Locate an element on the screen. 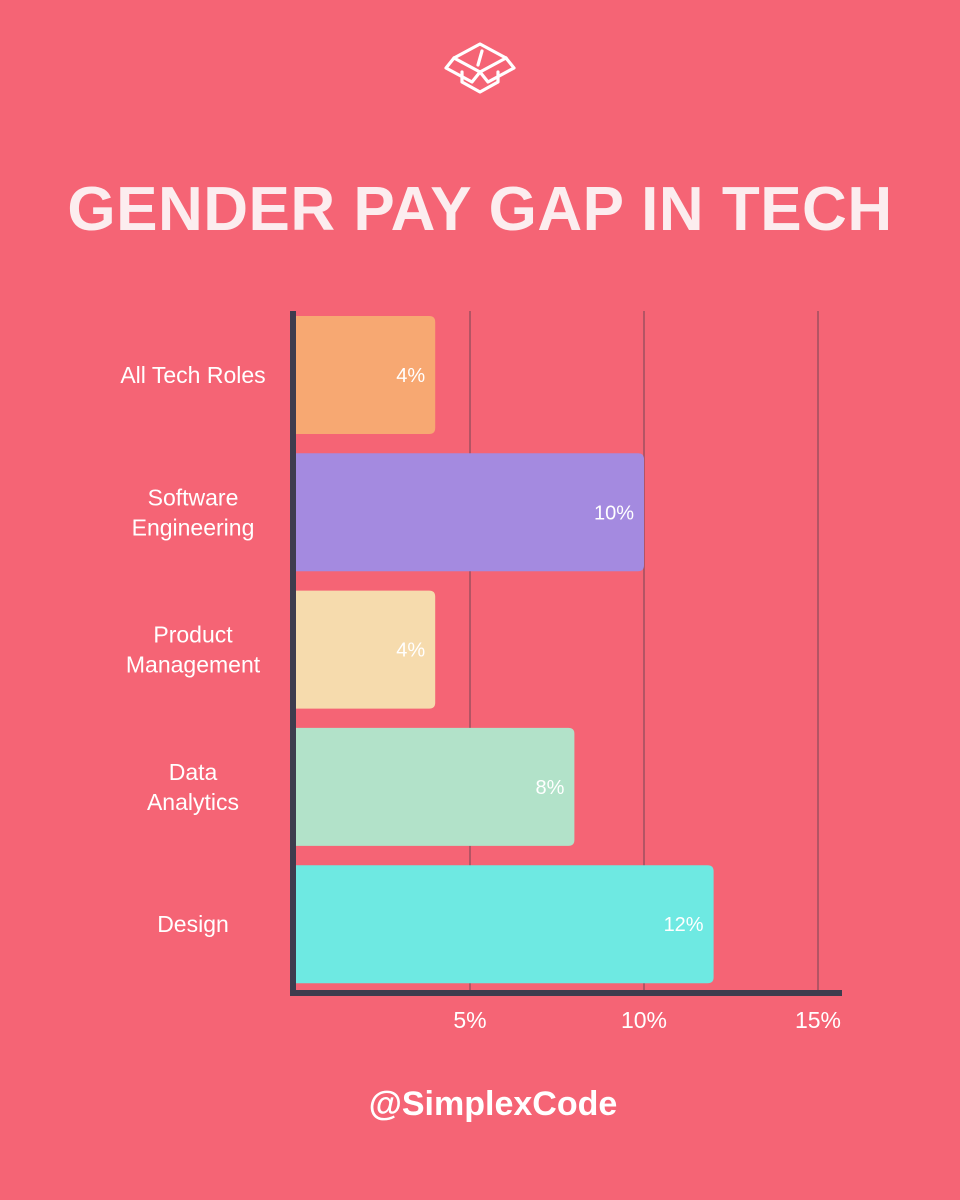 The height and width of the screenshot is (1200, 960). category-label: All Tech Roles is located at coordinates (192, 375).